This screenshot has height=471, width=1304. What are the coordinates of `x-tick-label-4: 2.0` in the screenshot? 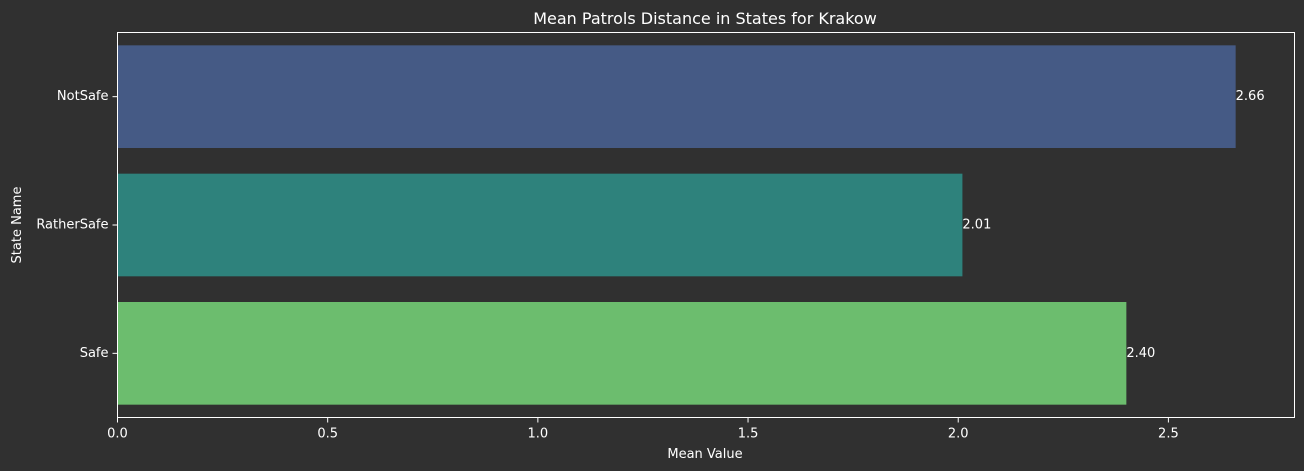 It's located at (958, 434).